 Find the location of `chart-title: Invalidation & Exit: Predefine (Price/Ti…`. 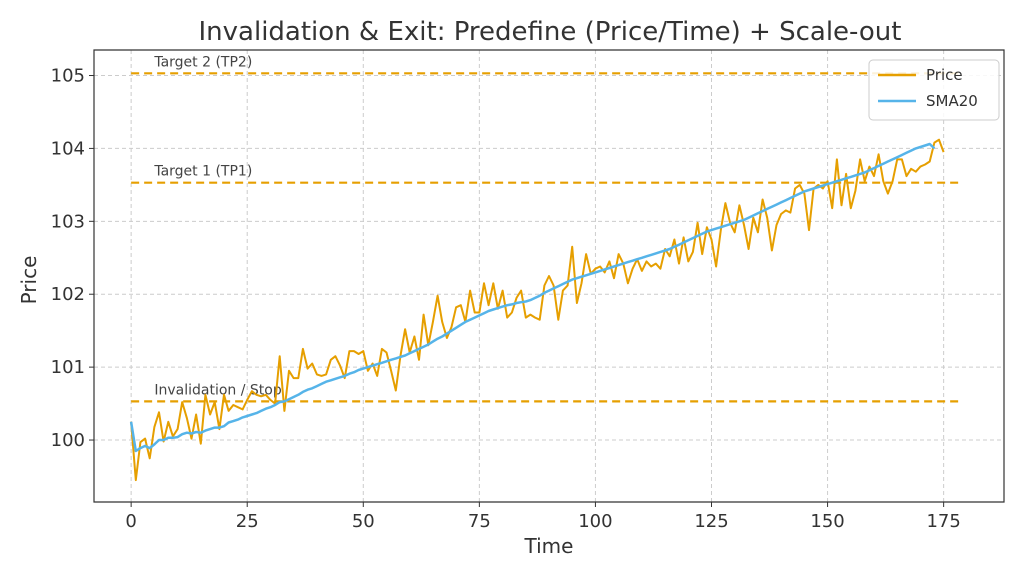

chart-title: Invalidation & Exit: Predefine (Price/Ti… is located at coordinates (550, 32).